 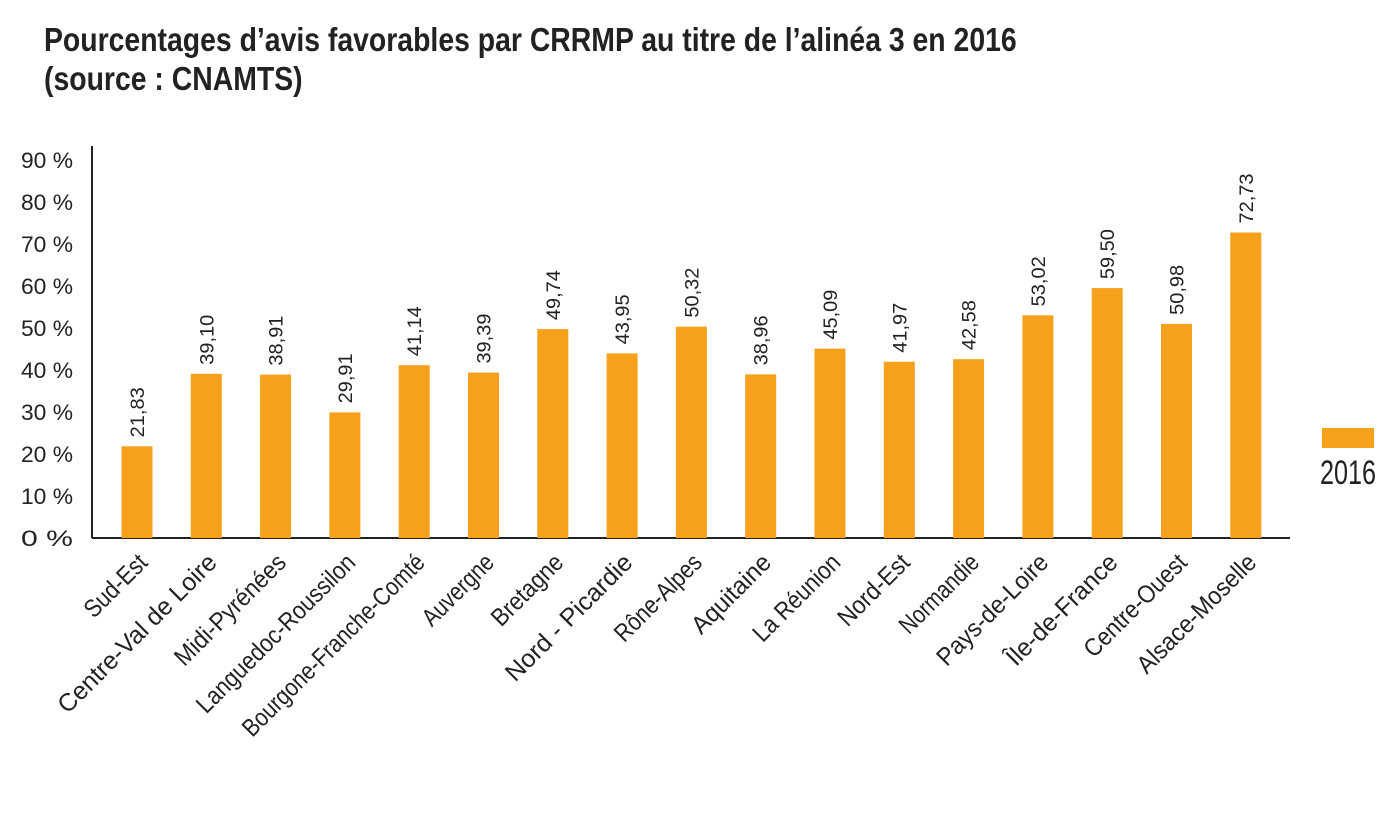 What do you see at coordinates (138, 412) in the screenshot?
I see `value-label: 21,83` at bounding box center [138, 412].